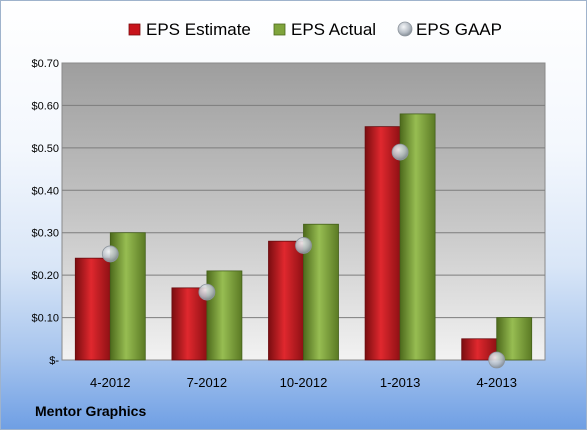 The image size is (587, 431). I want to click on x-tick-label: 10-2012, so click(304, 382).